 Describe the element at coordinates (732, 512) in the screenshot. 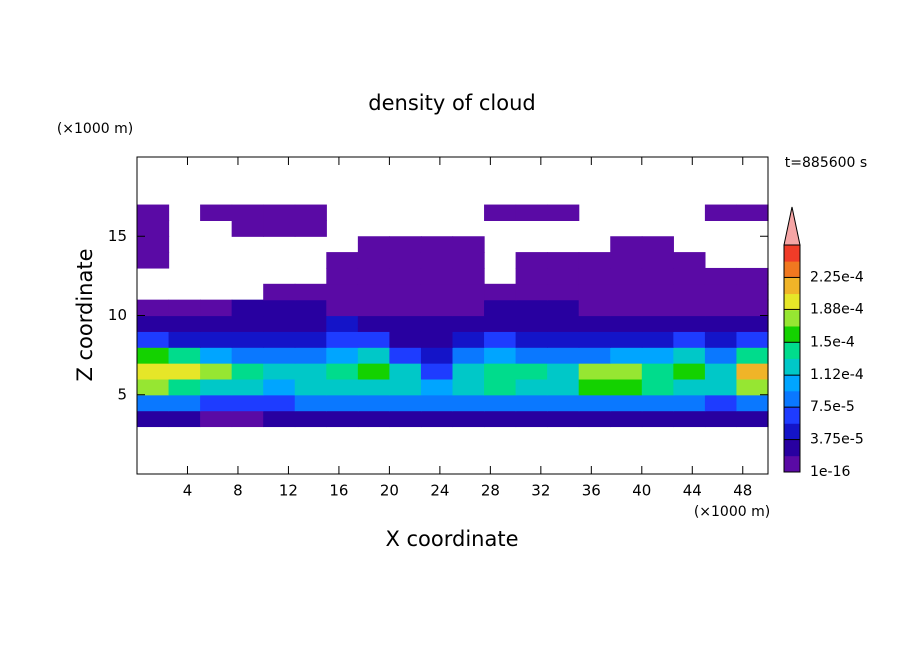

I see `x-unit: (×1000 m)` at that location.